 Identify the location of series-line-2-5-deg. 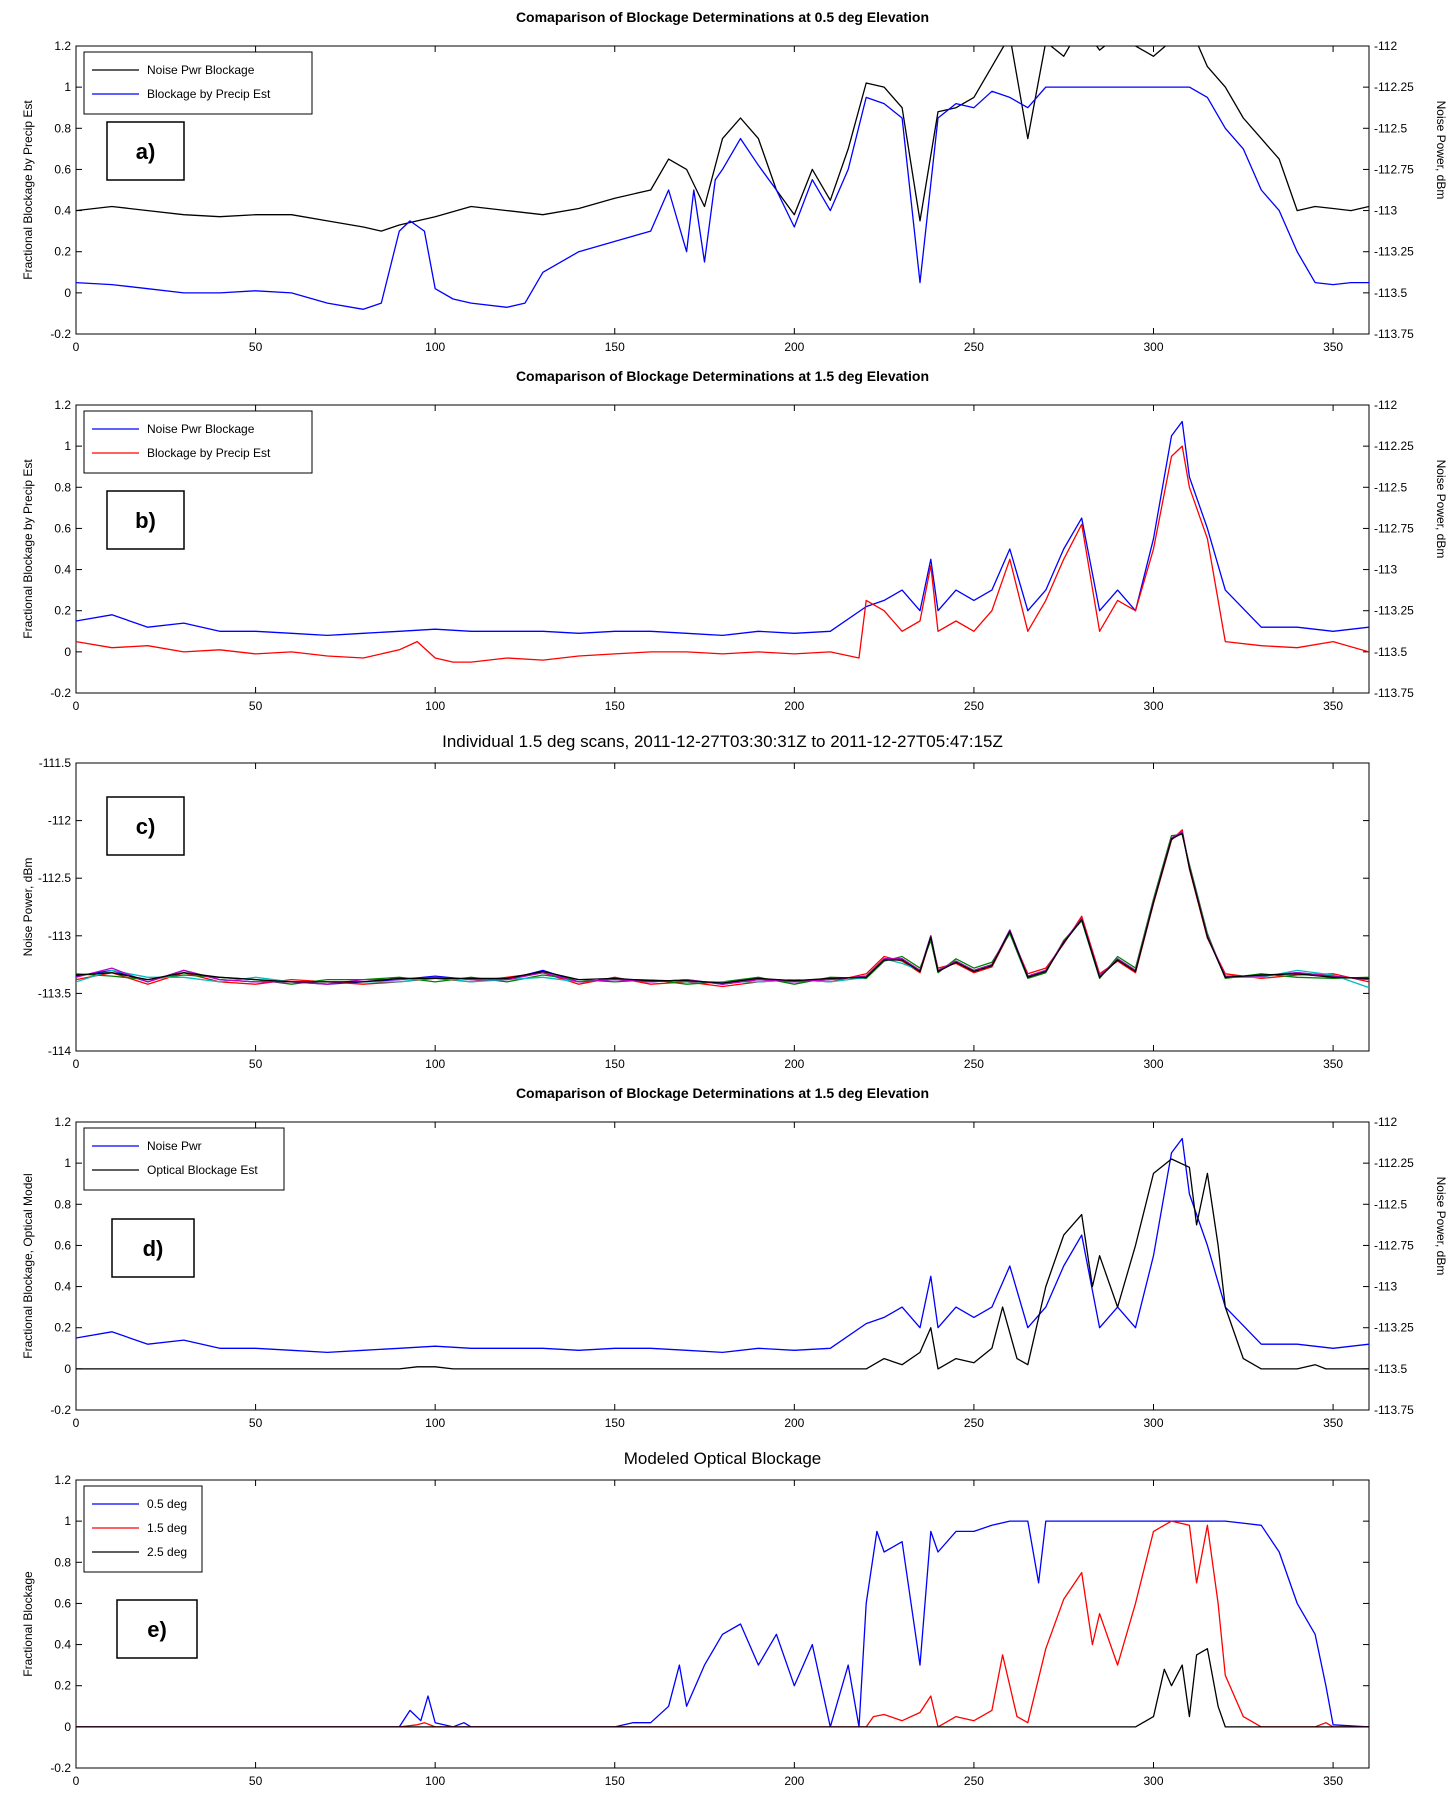
(722, 1688).